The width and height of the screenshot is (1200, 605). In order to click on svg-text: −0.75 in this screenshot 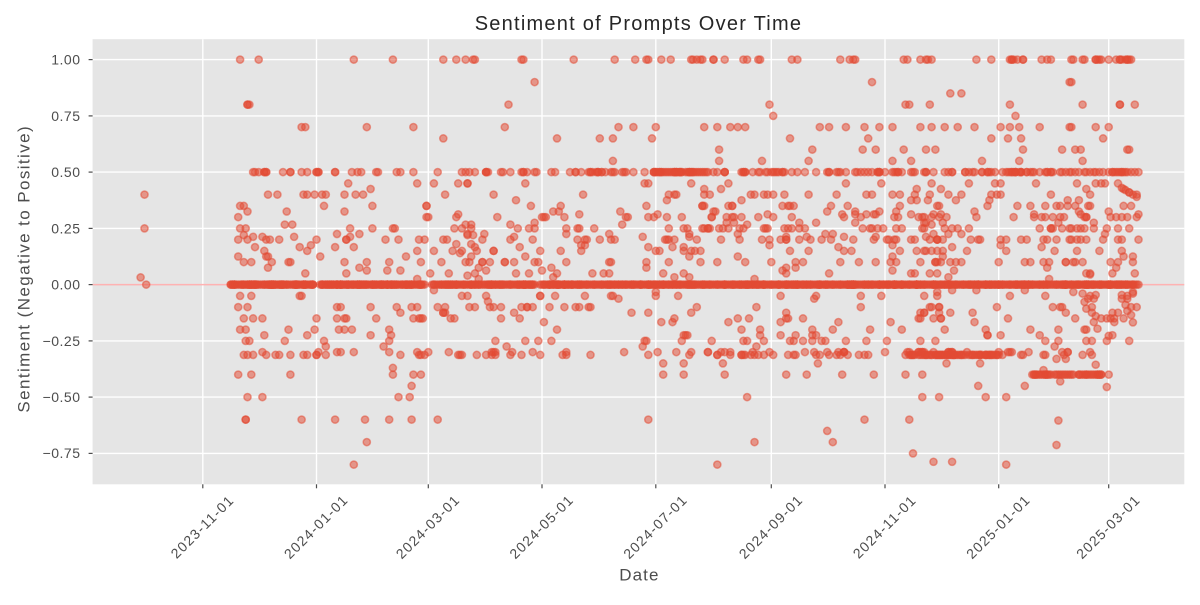, I will do `click(62, 453)`.